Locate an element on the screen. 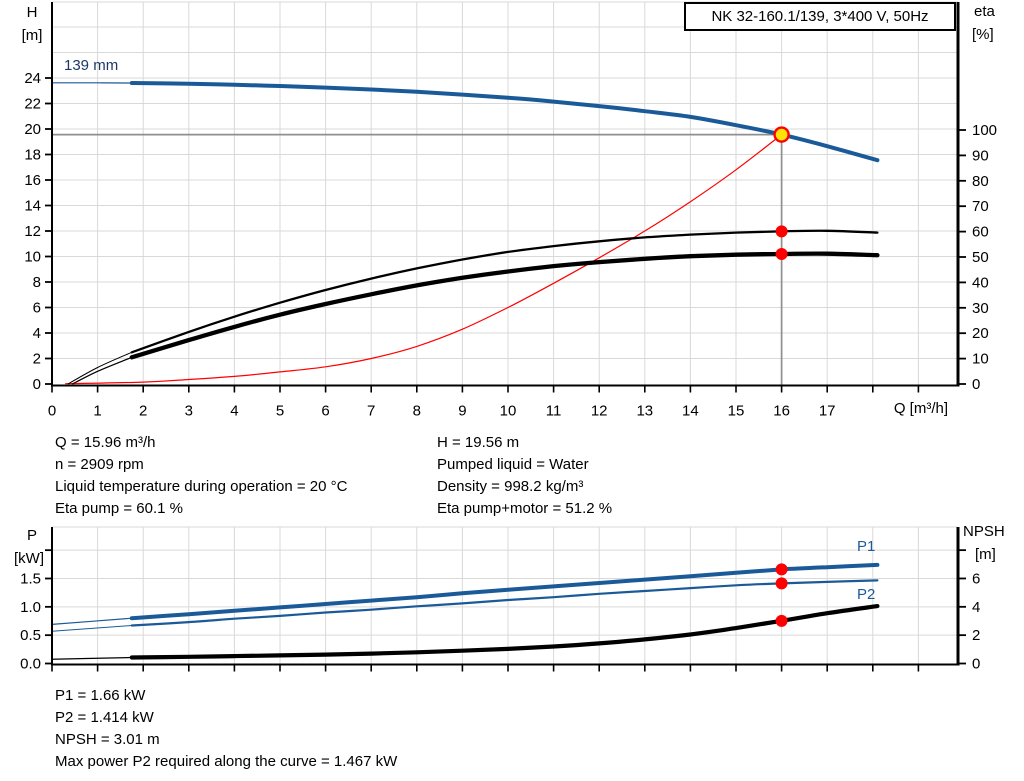 The height and width of the screenshot is (781, 1024). svg-text: 1.0 is located at coordinates (30, 607).